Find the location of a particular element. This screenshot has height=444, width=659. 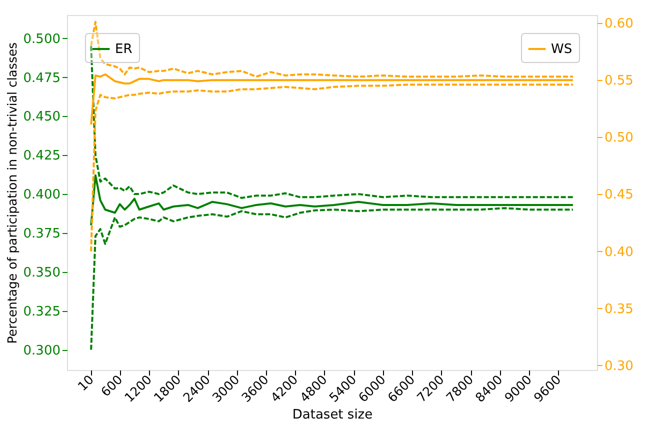

x-tick-label: 600 is located at coordinates (112, 386).